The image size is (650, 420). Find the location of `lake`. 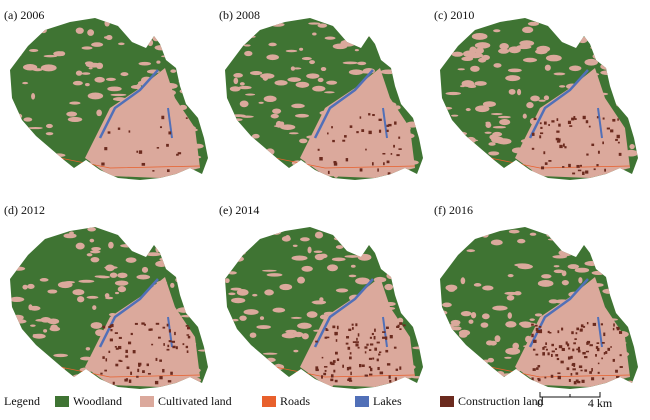

lake is located at coordinates (558, 104).